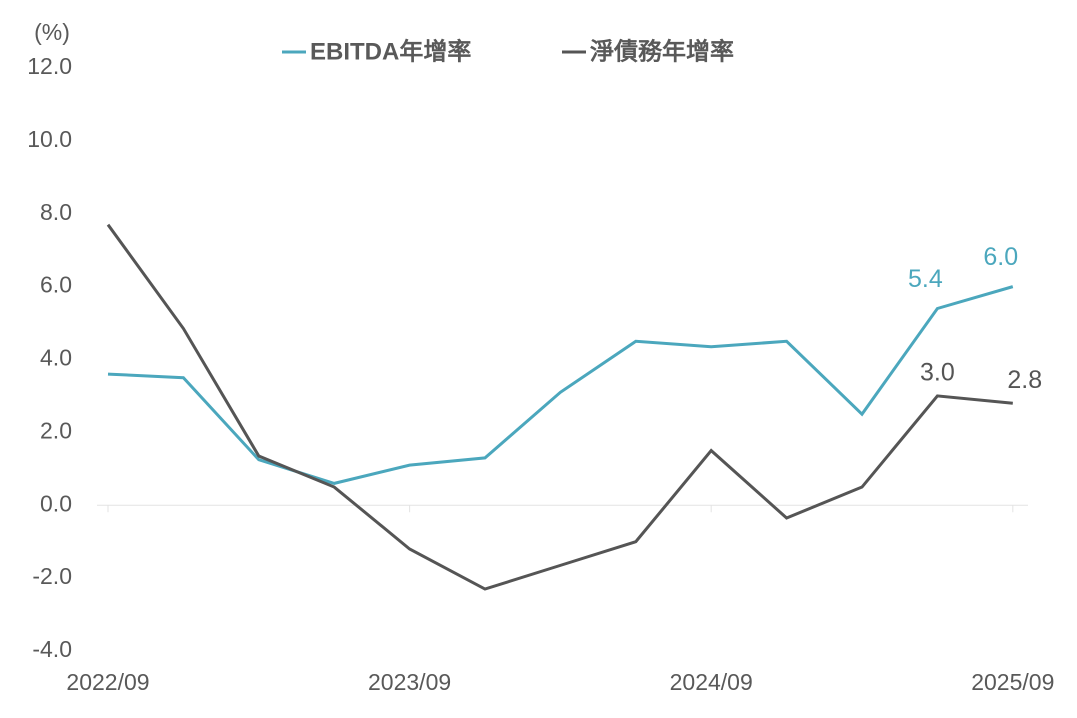  Describe the element at coordinates (1000, 257) in the screenshot. I see `value-label: 6.0` at that location.